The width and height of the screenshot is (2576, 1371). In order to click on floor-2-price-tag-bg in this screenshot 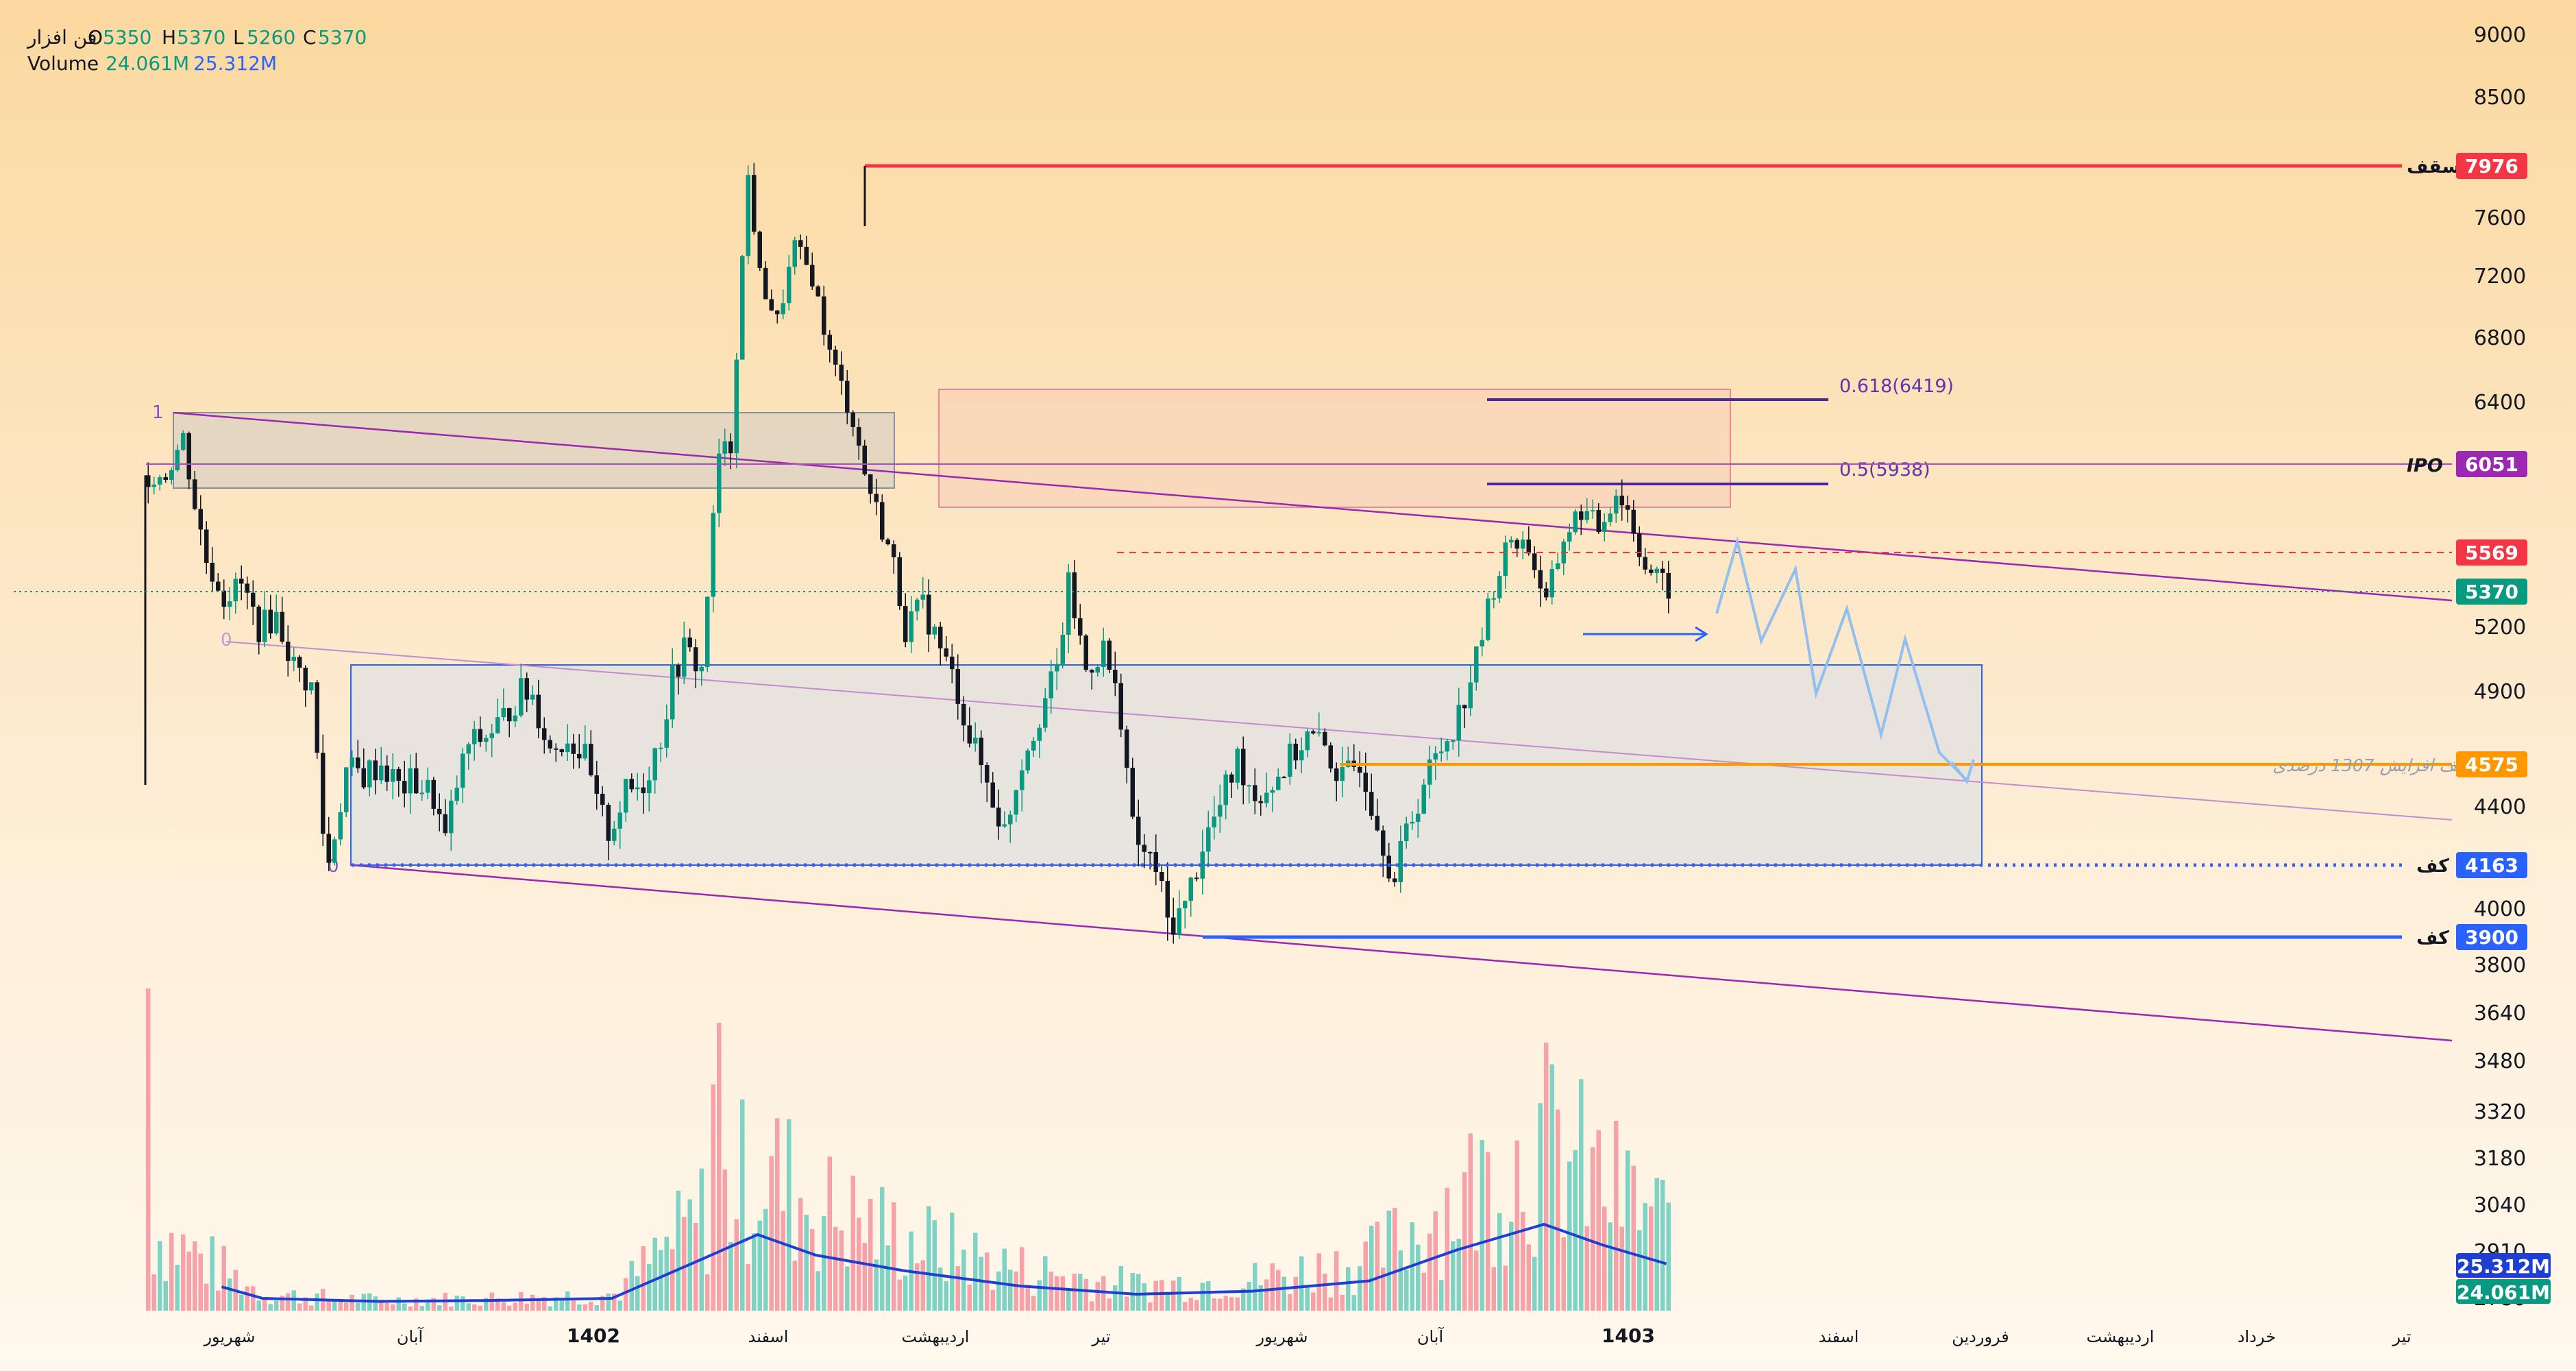, I will do `click(2492, 937)`.